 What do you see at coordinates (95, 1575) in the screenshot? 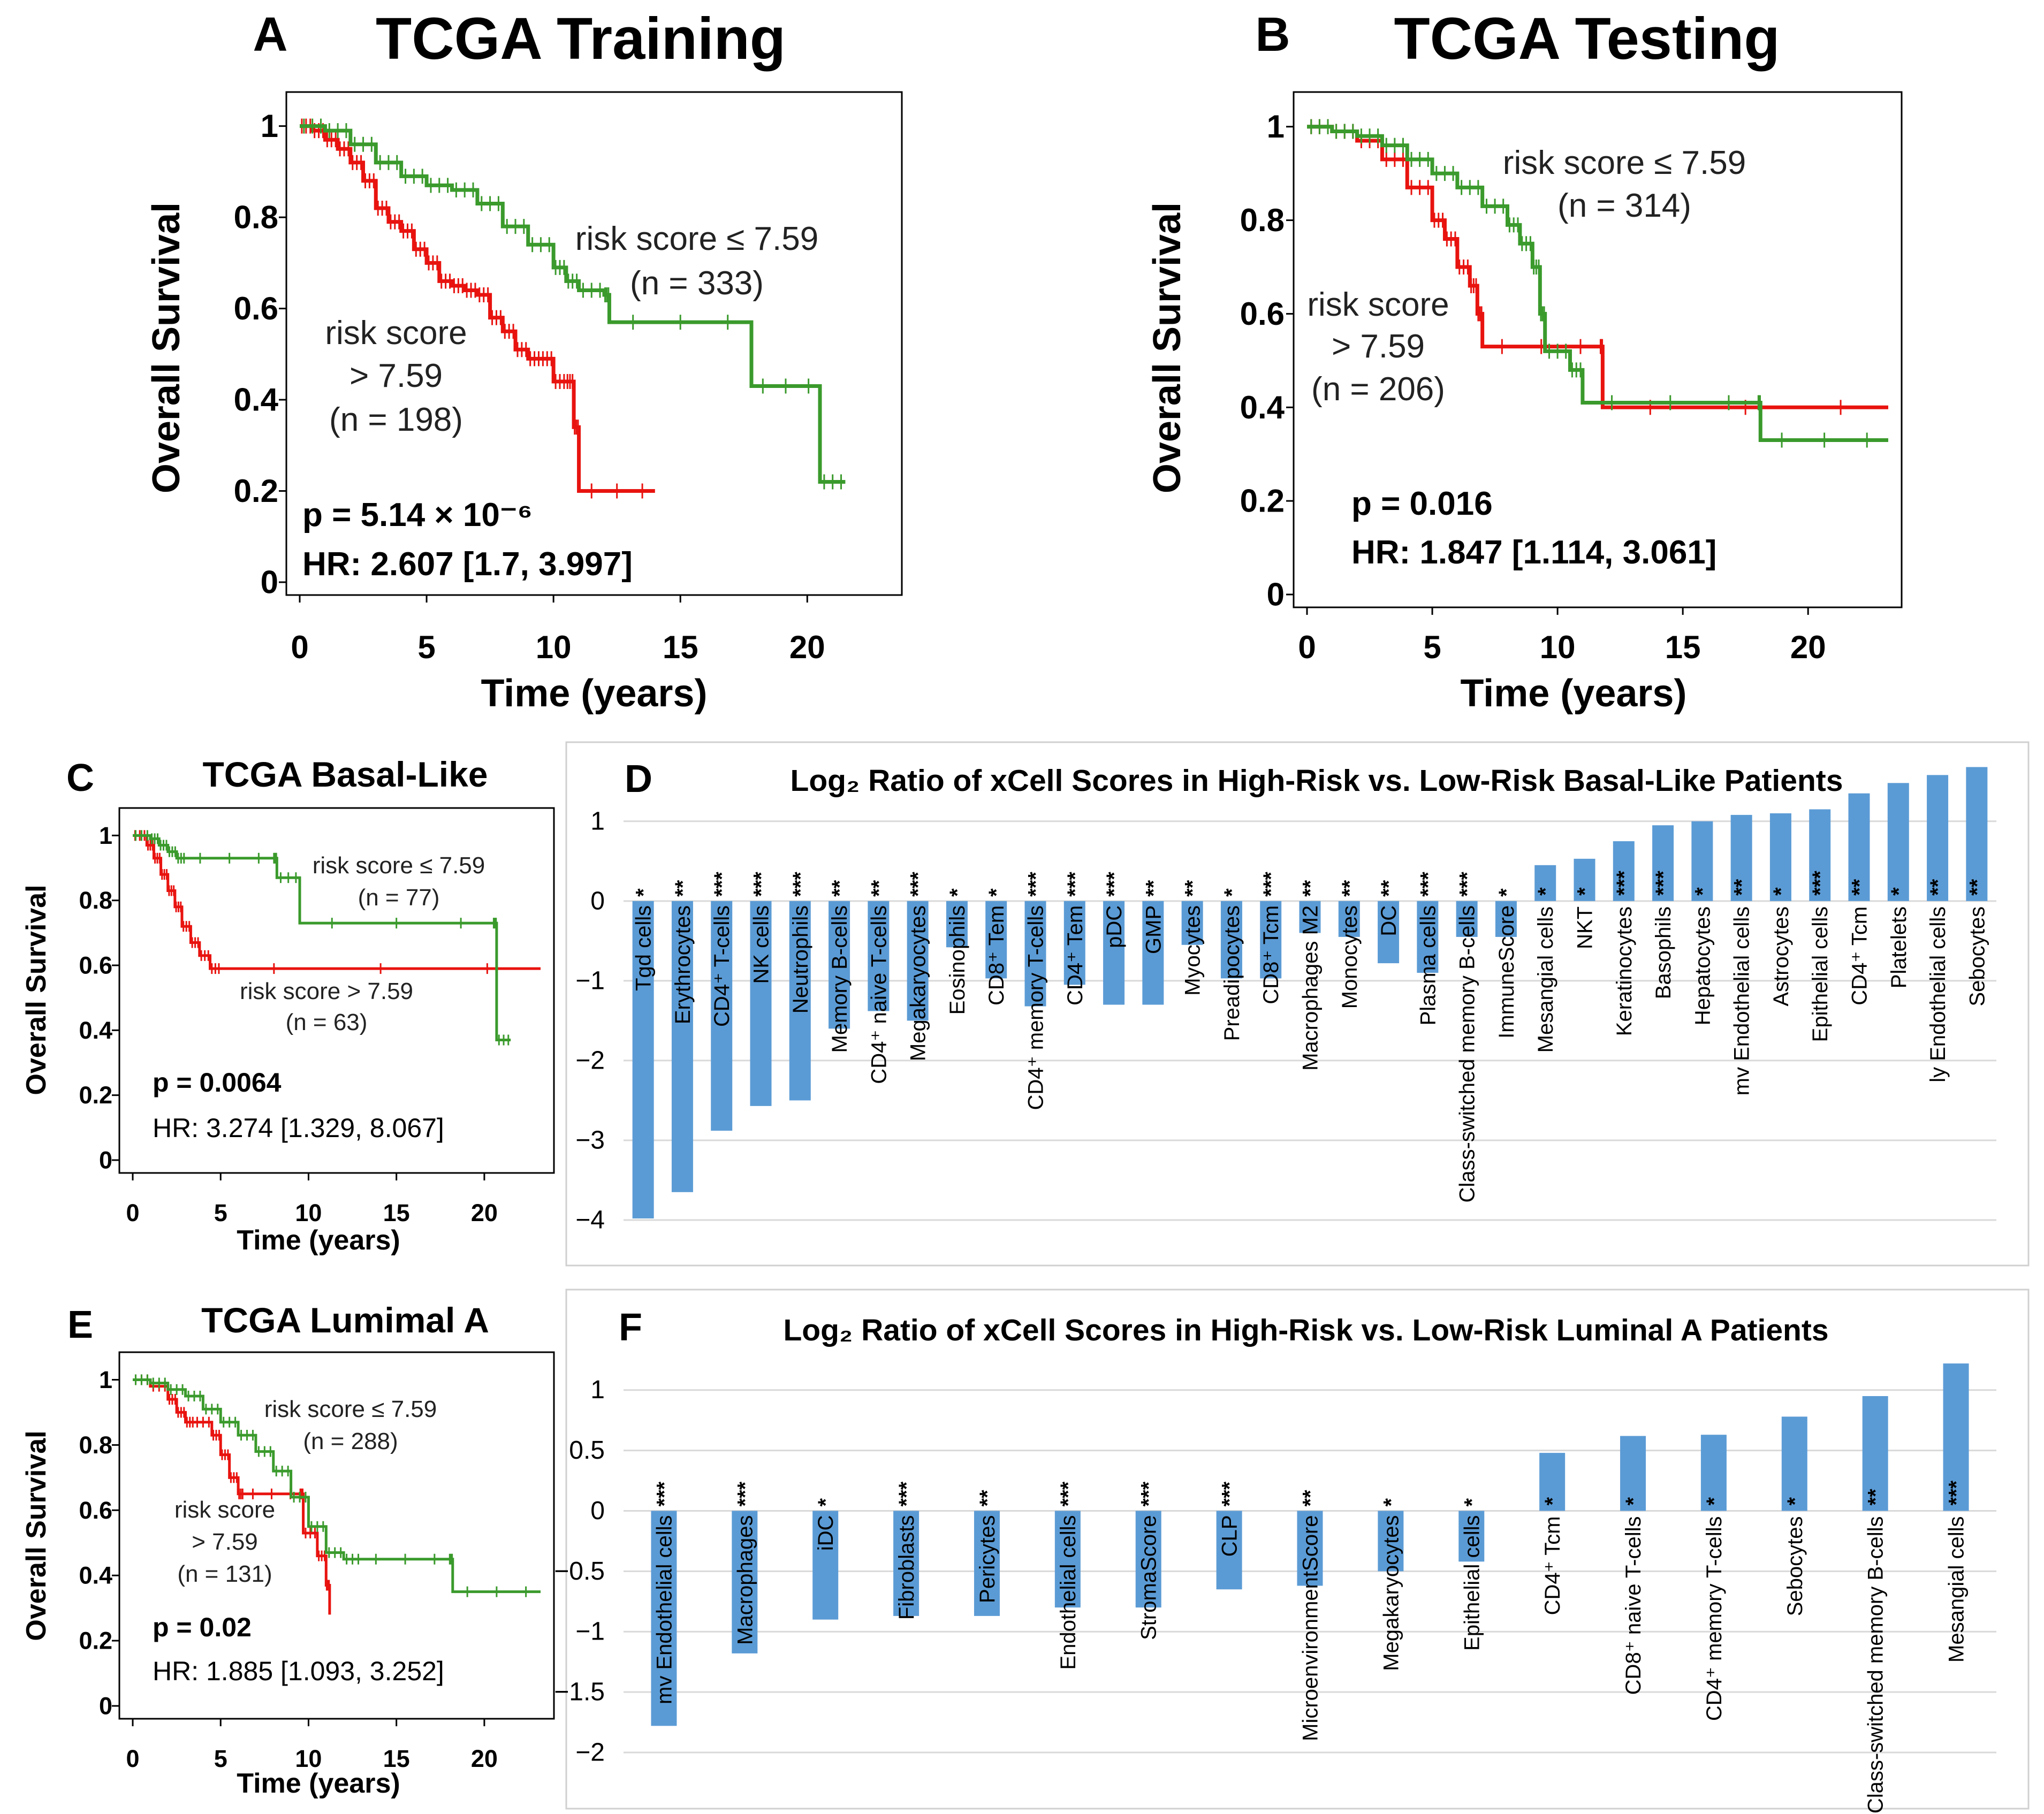
I see `y-tick-label-e: 0.4` at bounding box center [95, 1575].